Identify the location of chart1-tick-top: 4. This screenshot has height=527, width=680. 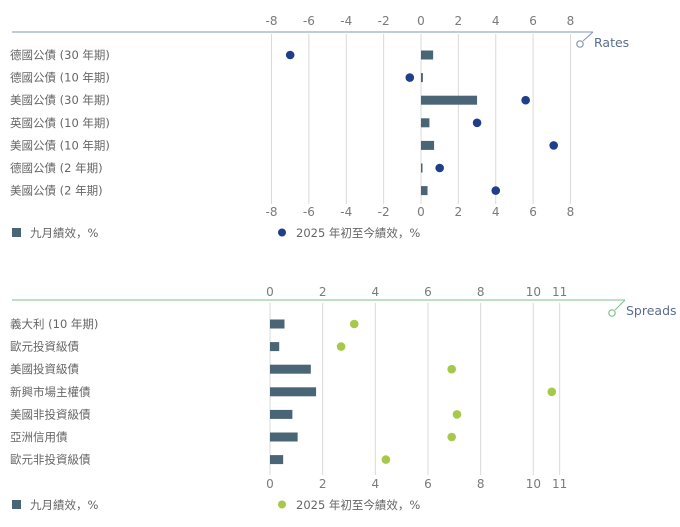
(376, 292).